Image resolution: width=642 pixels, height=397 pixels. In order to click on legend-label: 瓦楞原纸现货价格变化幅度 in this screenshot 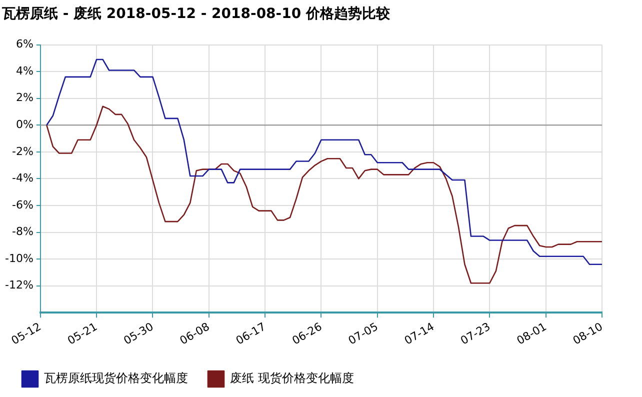, I will do `click(116, 378)`.